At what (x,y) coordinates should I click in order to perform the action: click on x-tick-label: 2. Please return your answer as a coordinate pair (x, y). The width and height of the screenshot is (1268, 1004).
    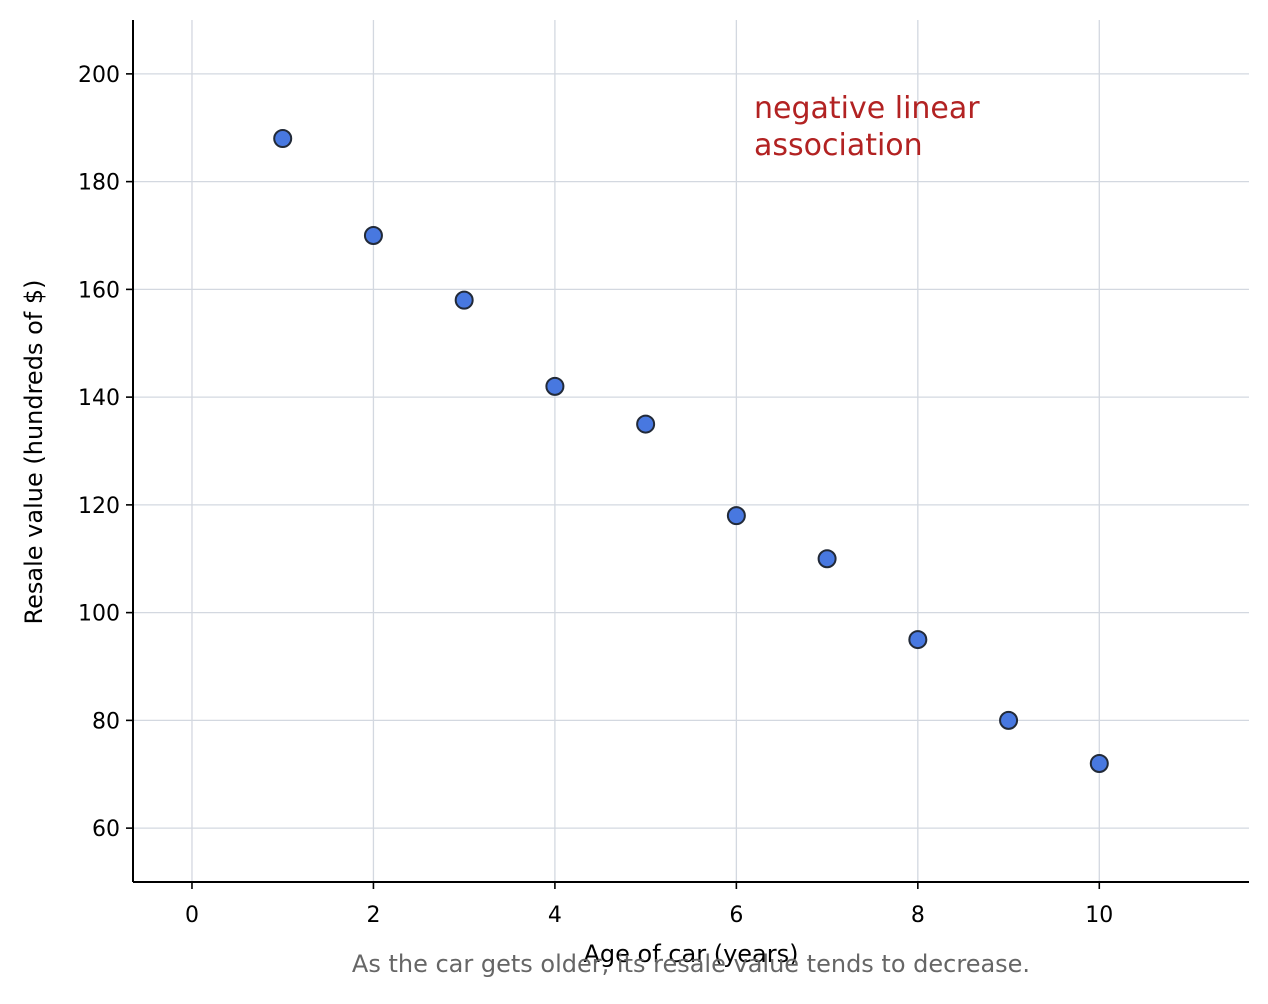
    Looking at the image, I should click on (373, 915).